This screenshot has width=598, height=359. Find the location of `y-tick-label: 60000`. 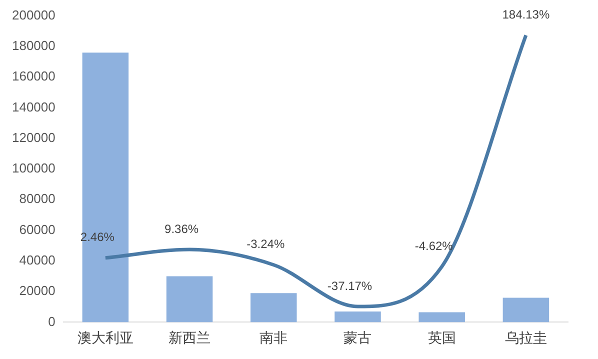

y-tick-label: 60000 is located at coordinates (37, 229).